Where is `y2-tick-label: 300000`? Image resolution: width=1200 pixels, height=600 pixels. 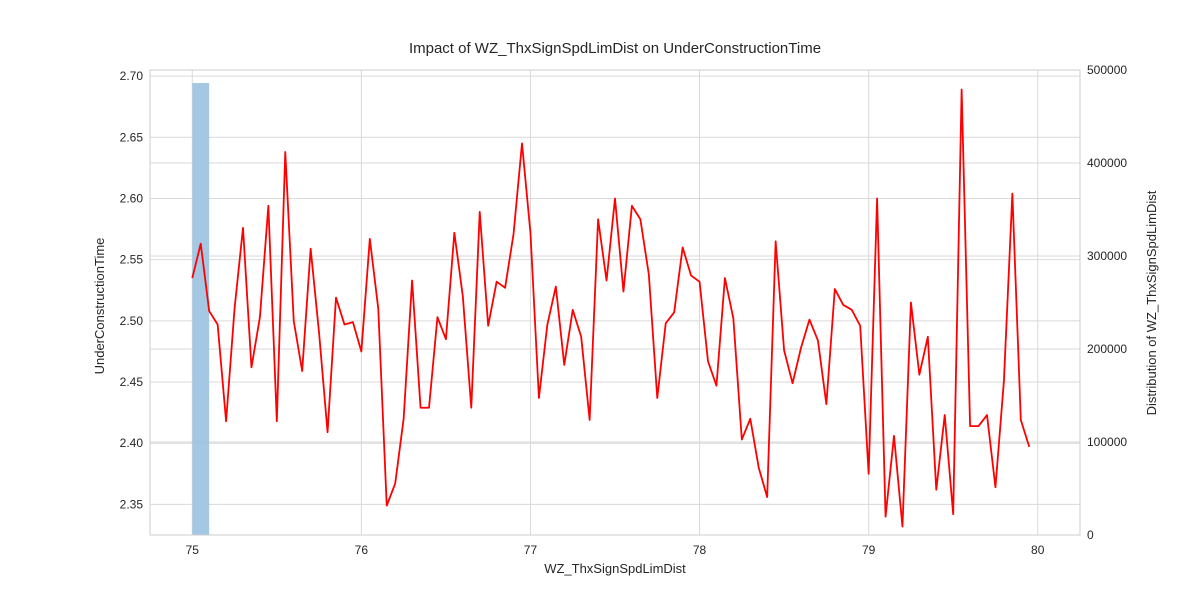
y2-tick-label: 300000 is located at coordinates (1107, 256).